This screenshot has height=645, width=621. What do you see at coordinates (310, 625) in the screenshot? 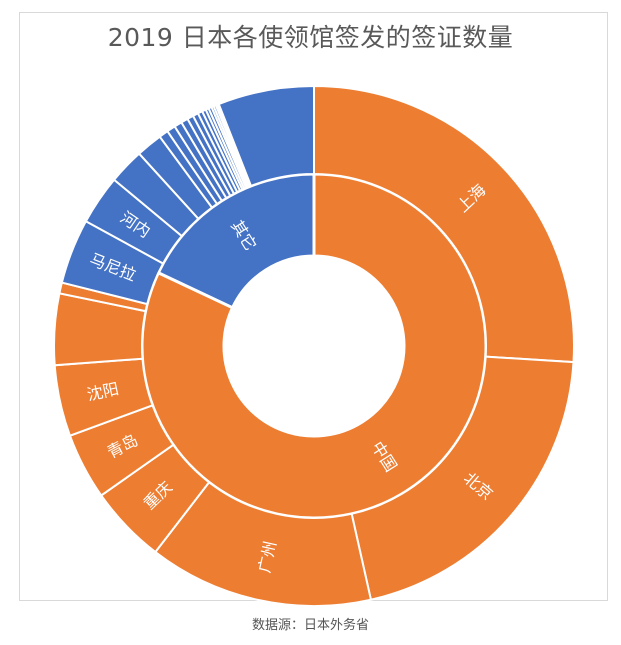
I see `data-source-note: 数据源：日本外务省` at bounding box center [310, 625].